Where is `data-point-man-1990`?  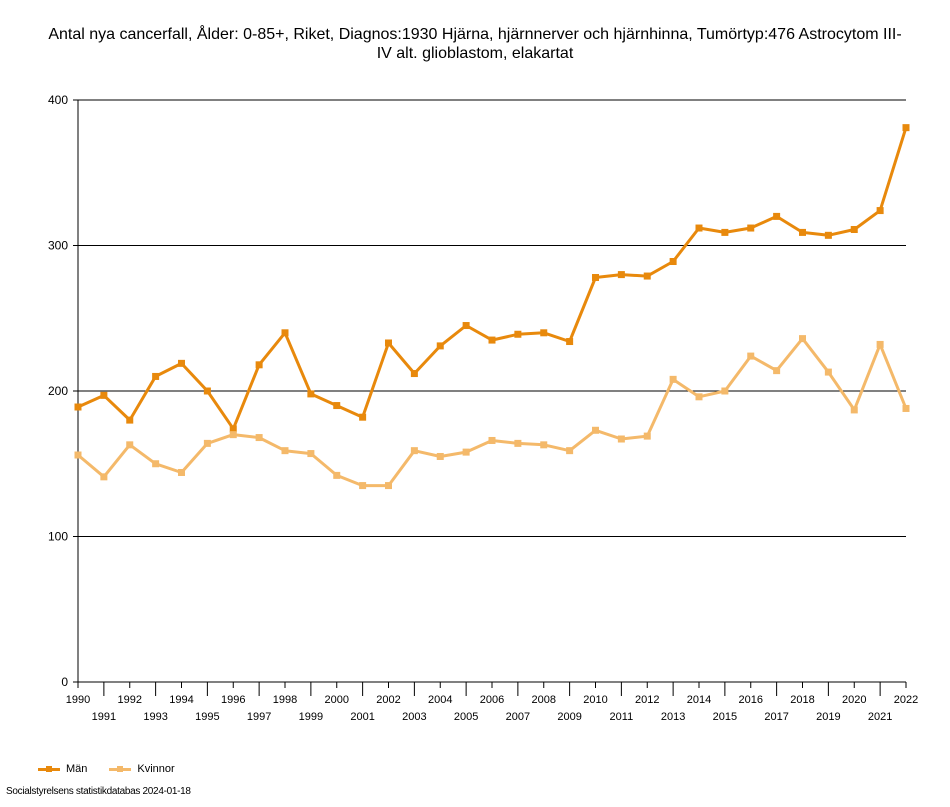 data-point-man-1990 is located at coordinates (78, 407).